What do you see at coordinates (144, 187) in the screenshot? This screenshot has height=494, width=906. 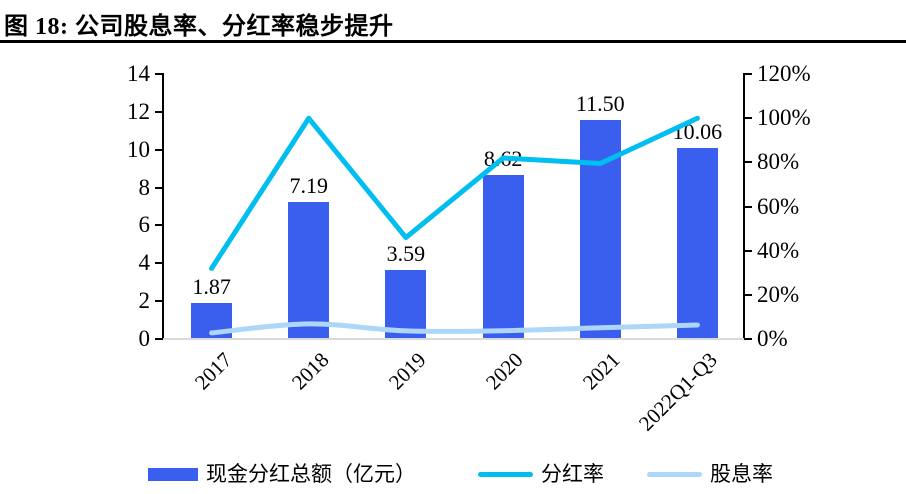 I see `y-axis-label-left: 8` at bounding box center [144, 187].